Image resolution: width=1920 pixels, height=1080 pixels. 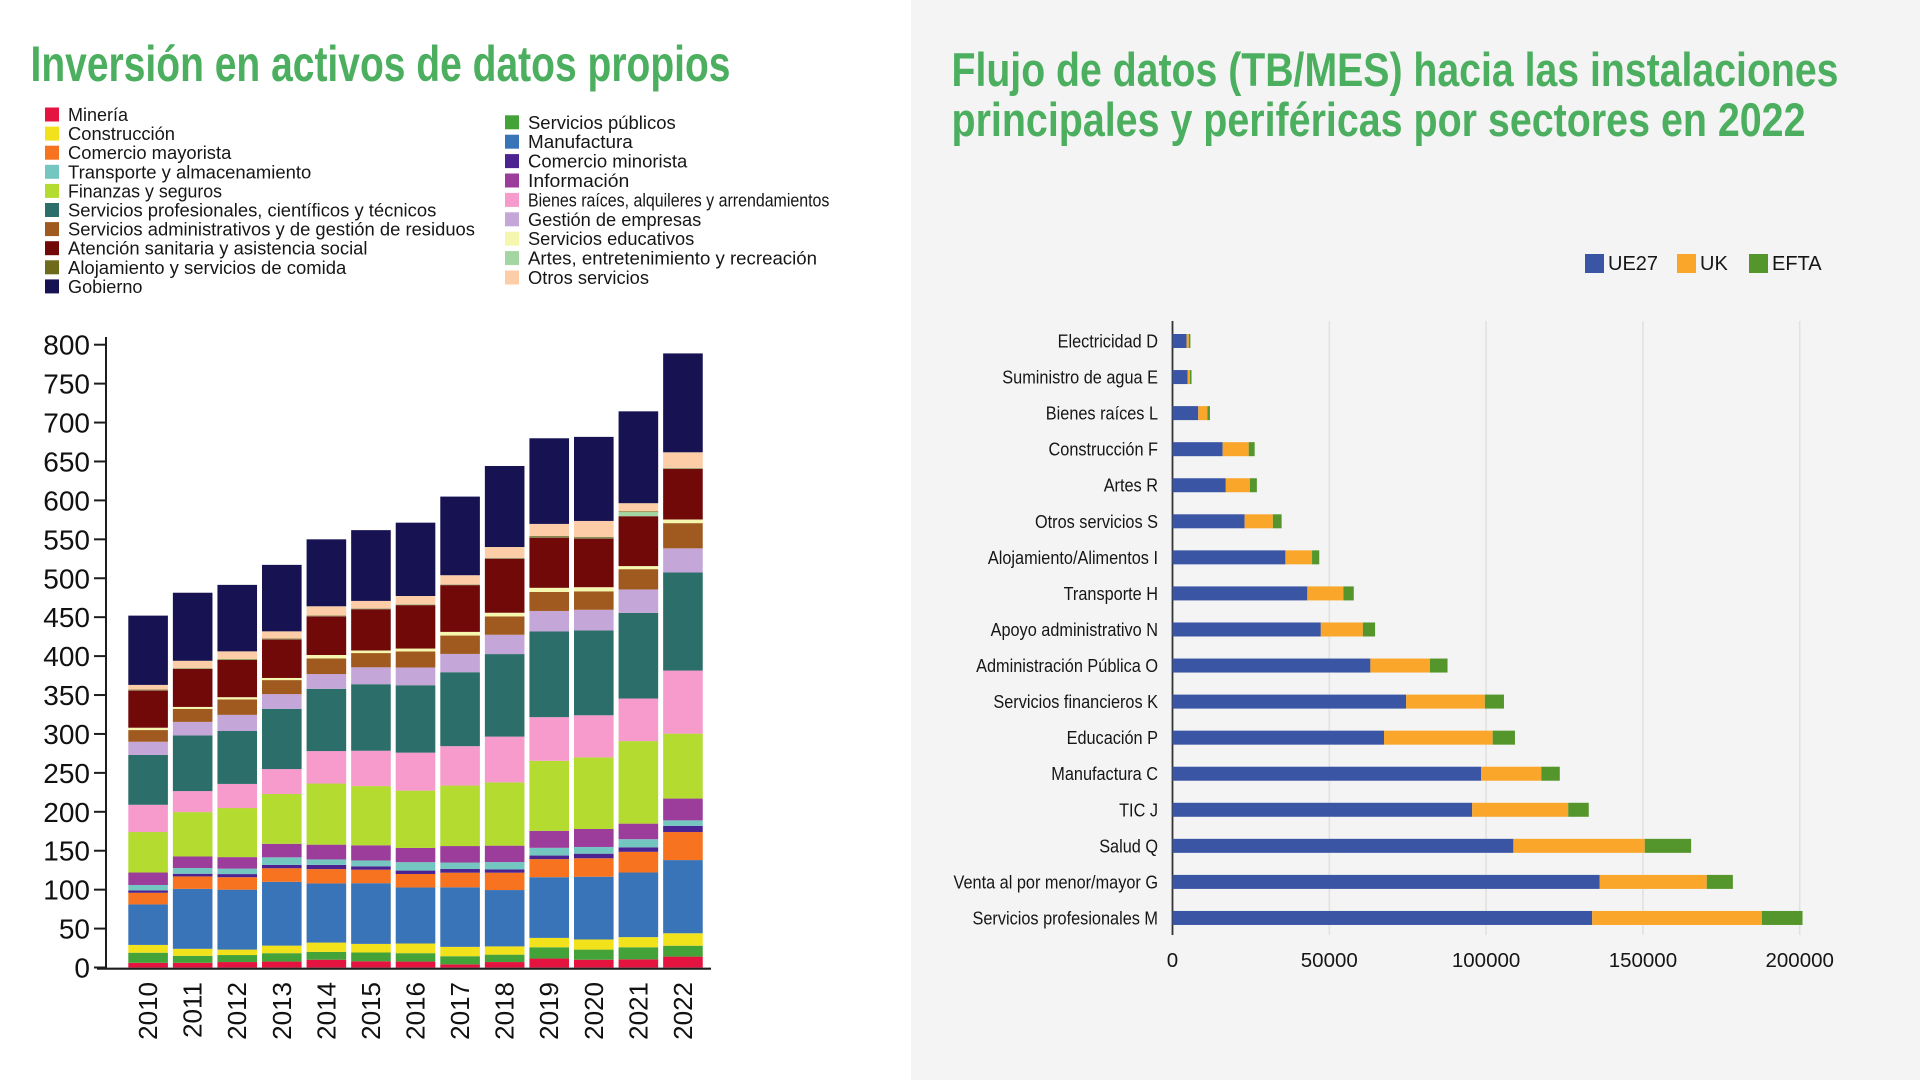 What do you see at coordinates (1128, 845) in the screenshot?
I see `svg-text: Salud Q` at bounding box center [1128, 845].